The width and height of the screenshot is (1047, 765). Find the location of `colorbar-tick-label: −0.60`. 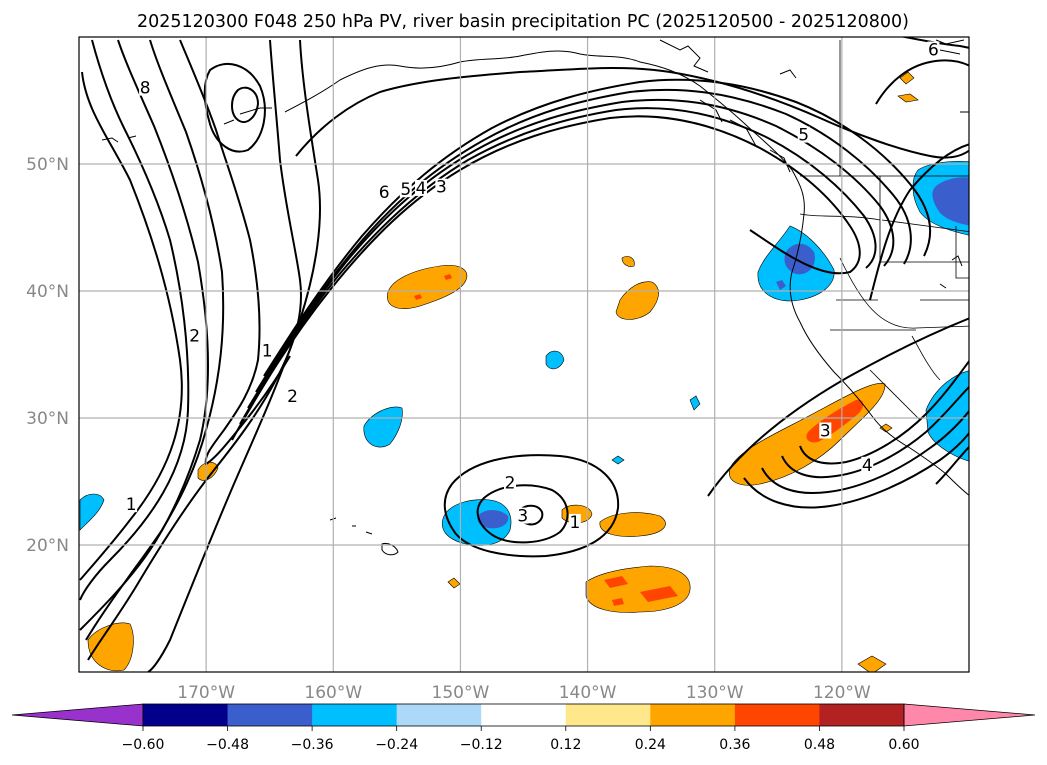

colorbar-tick-label: −0.60 is located at coordinates (143, 745).